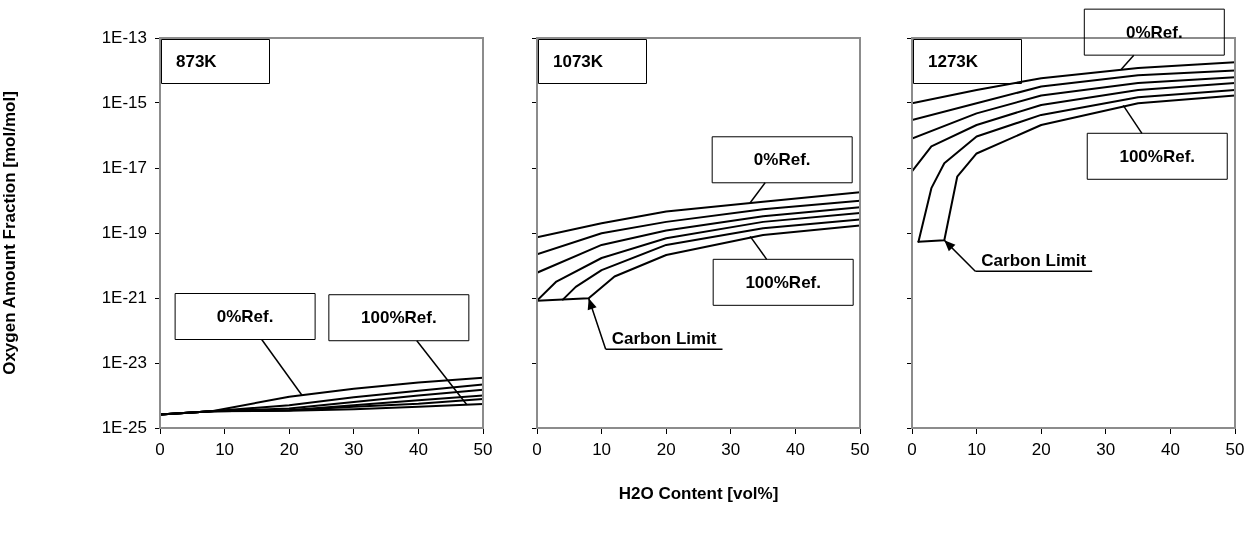 This screenshot has height=533, width=1256. Describe the element at coordinates (124, 167) in the screenshot. I see `y-tick-label: 1E-17` at that location.